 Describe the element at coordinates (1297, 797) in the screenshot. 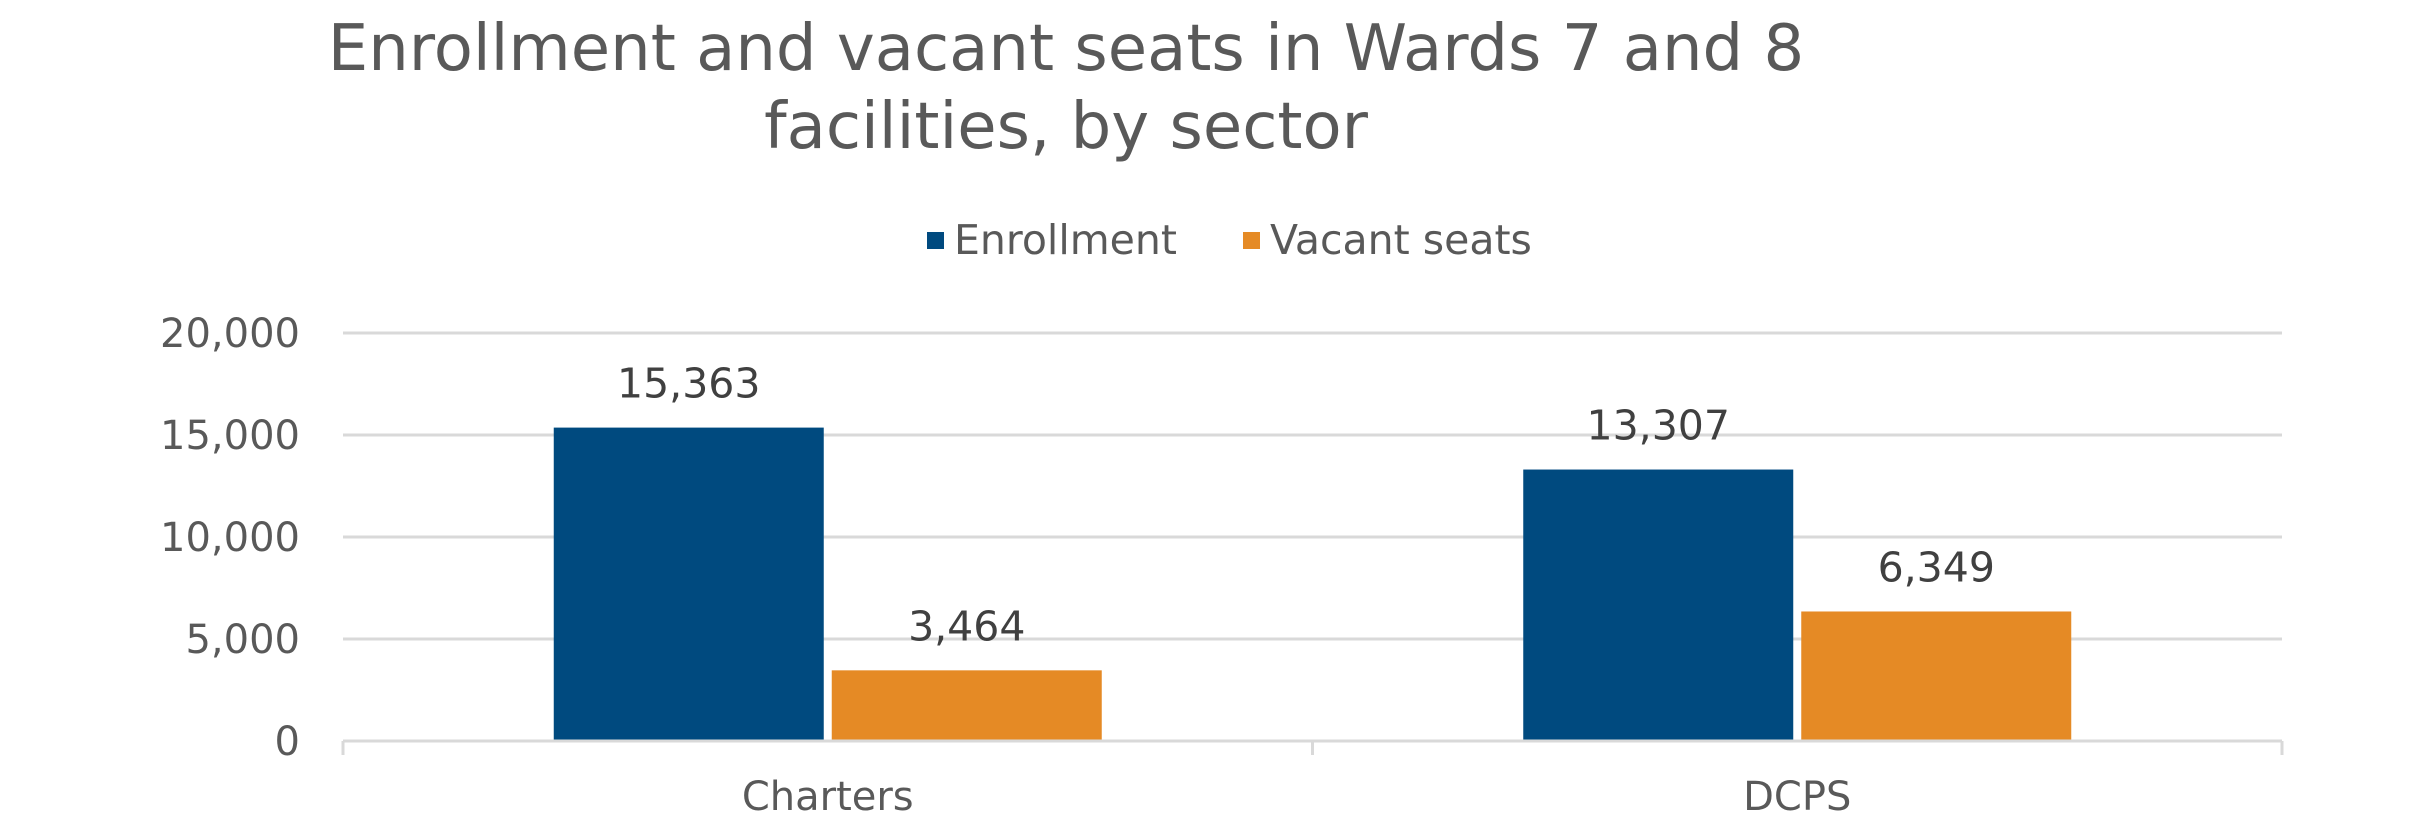

I see `x-axis-tick-labels: Charters DCPS` at that location.